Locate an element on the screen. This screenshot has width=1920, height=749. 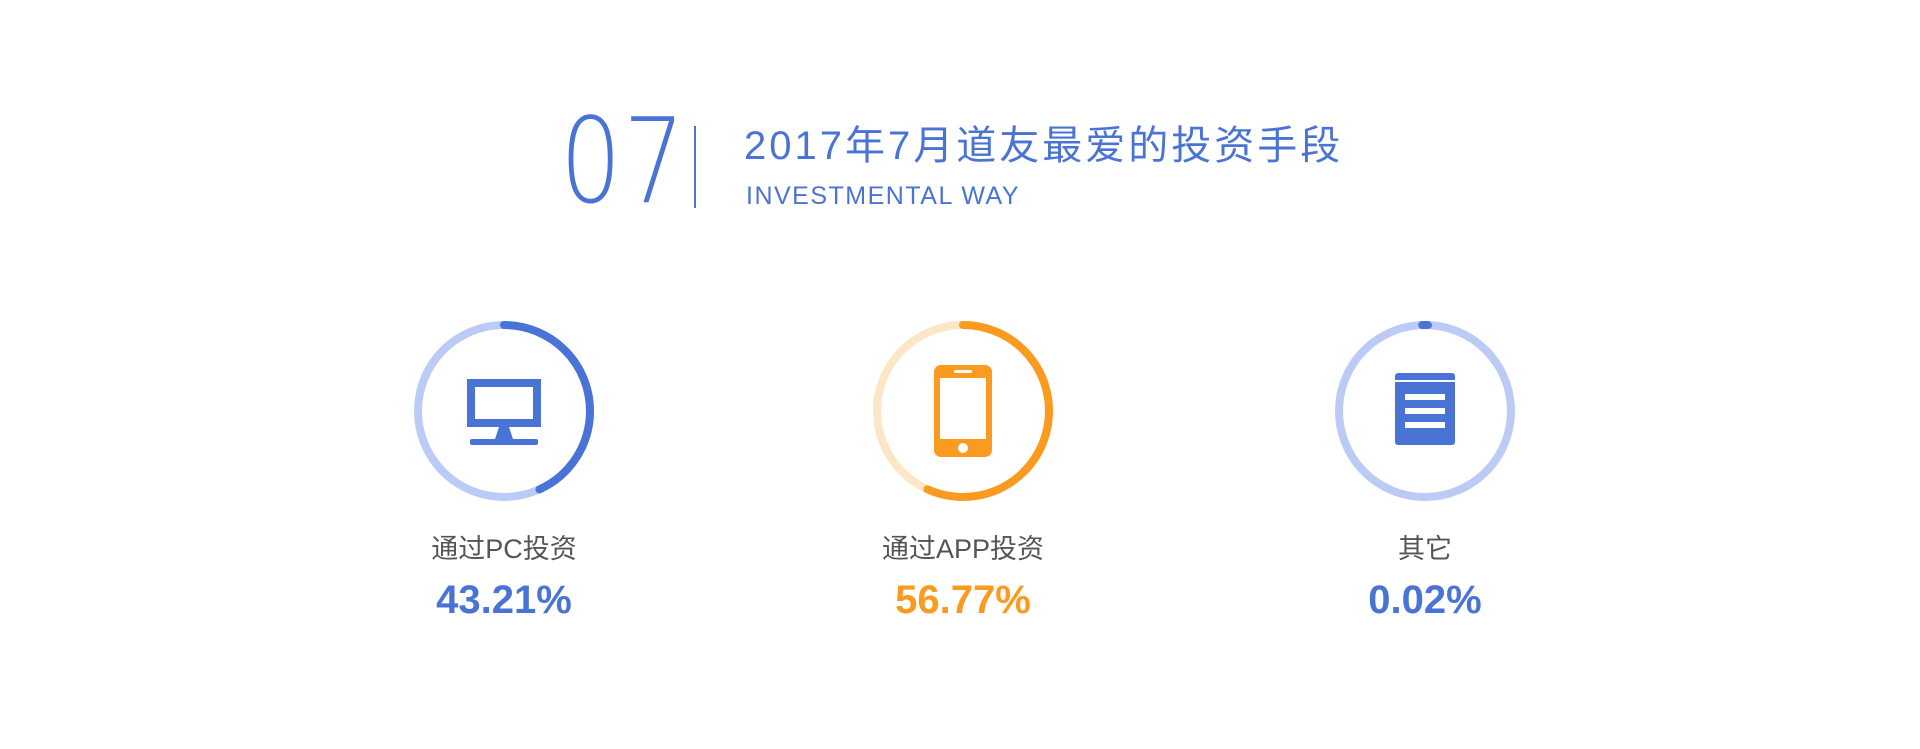
stat-other: 其它 0.02% is located at coordinates (1425, 480).